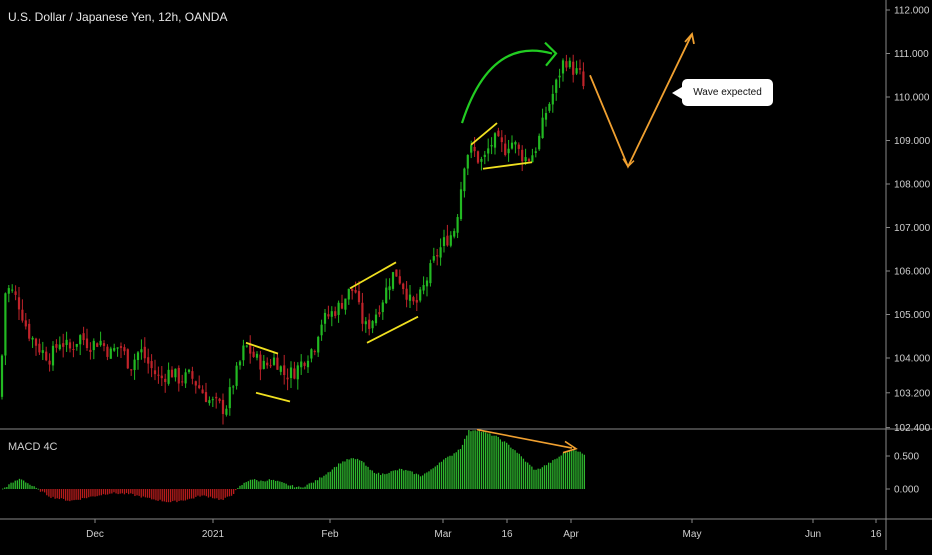  I want to click on time-tick-label: Feb, so click(330, 534).